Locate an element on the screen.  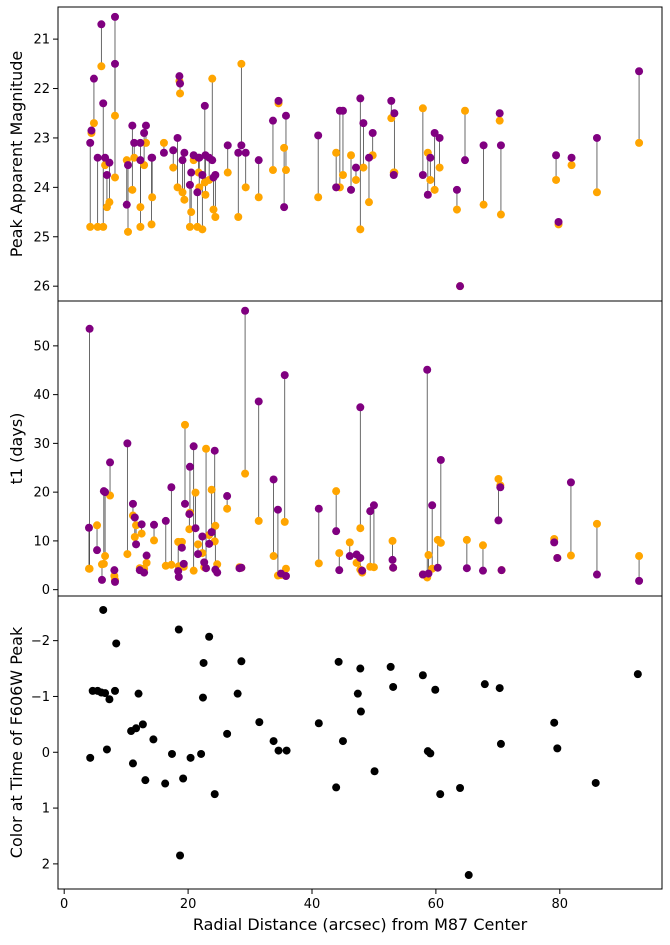
y-tick-label: 10 is located at coordinates (41, 541).